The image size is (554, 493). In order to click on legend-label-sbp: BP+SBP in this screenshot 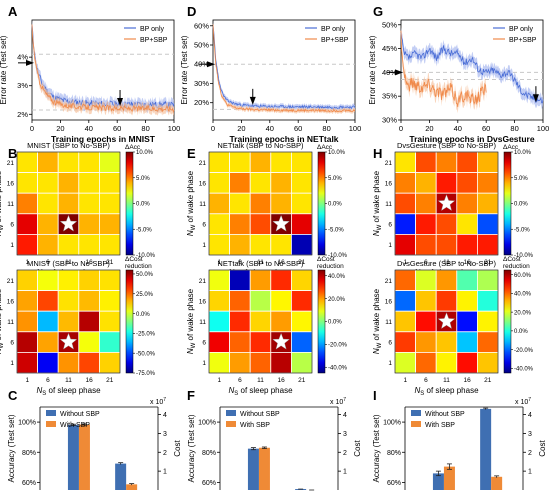, I will do `click(154, 40)`.